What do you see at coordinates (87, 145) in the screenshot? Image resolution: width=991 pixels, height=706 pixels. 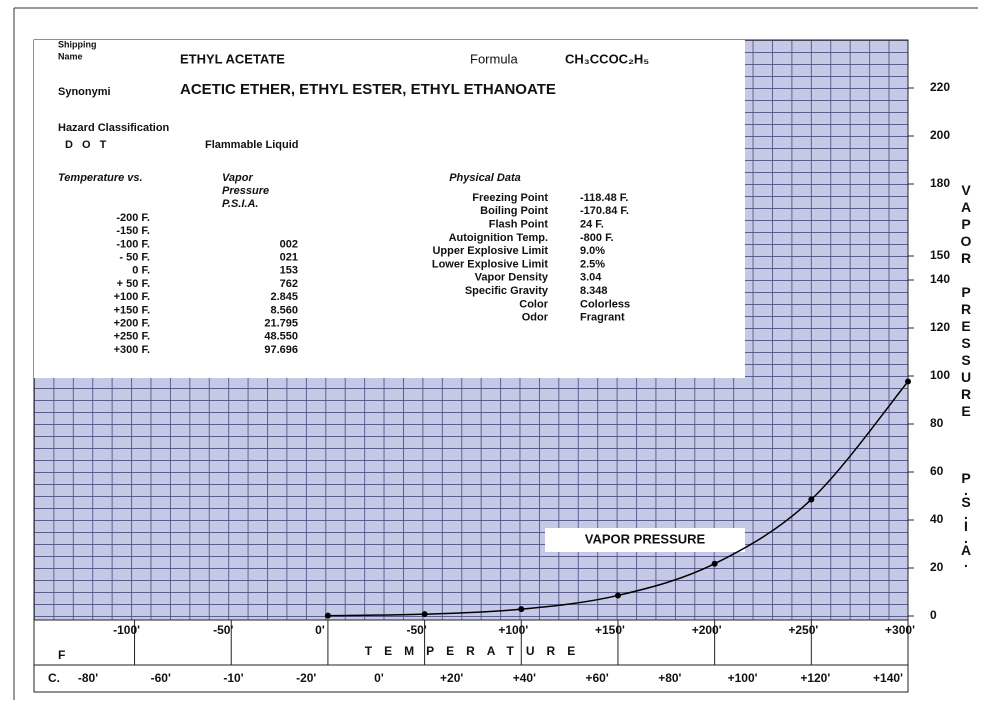 I see `hazard-agency: D O T` at bounding box center [87, 145].